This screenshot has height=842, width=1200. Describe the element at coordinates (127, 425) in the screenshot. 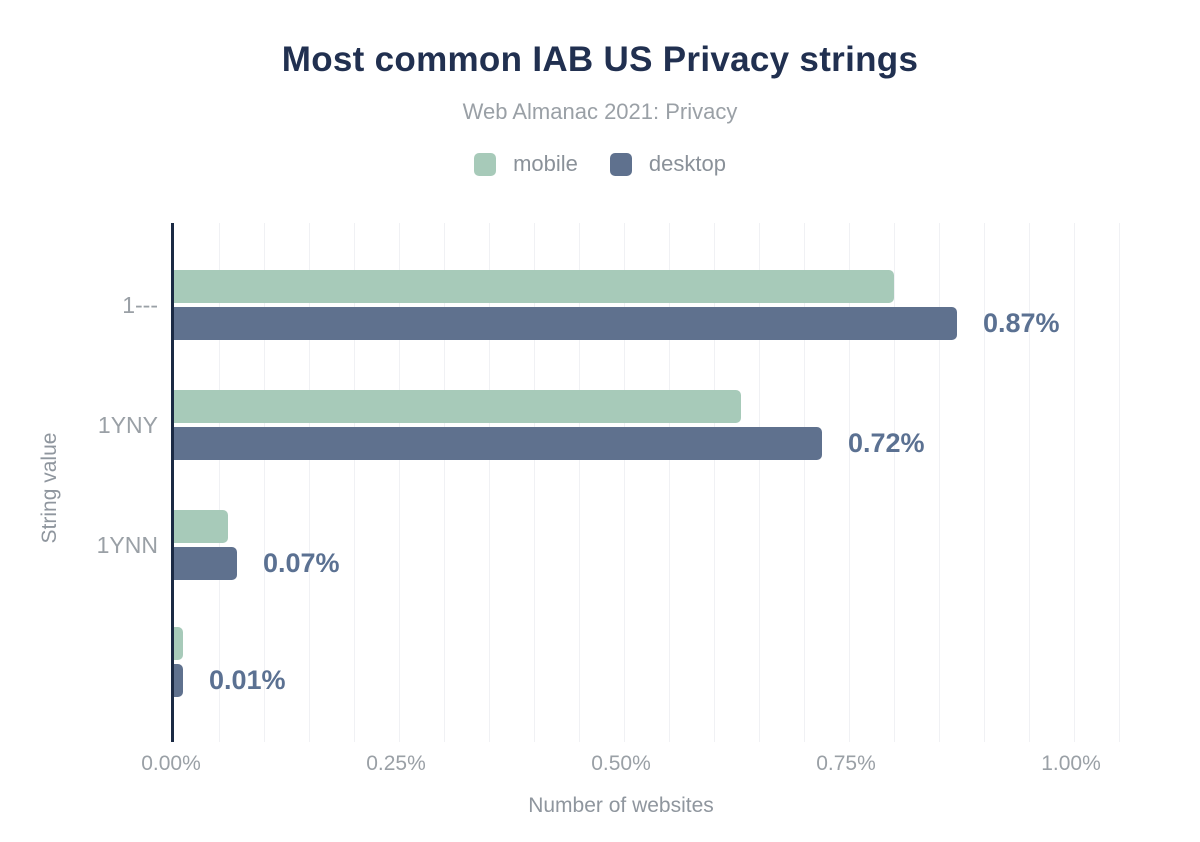

I see `category-label: 1YNY` at that location.